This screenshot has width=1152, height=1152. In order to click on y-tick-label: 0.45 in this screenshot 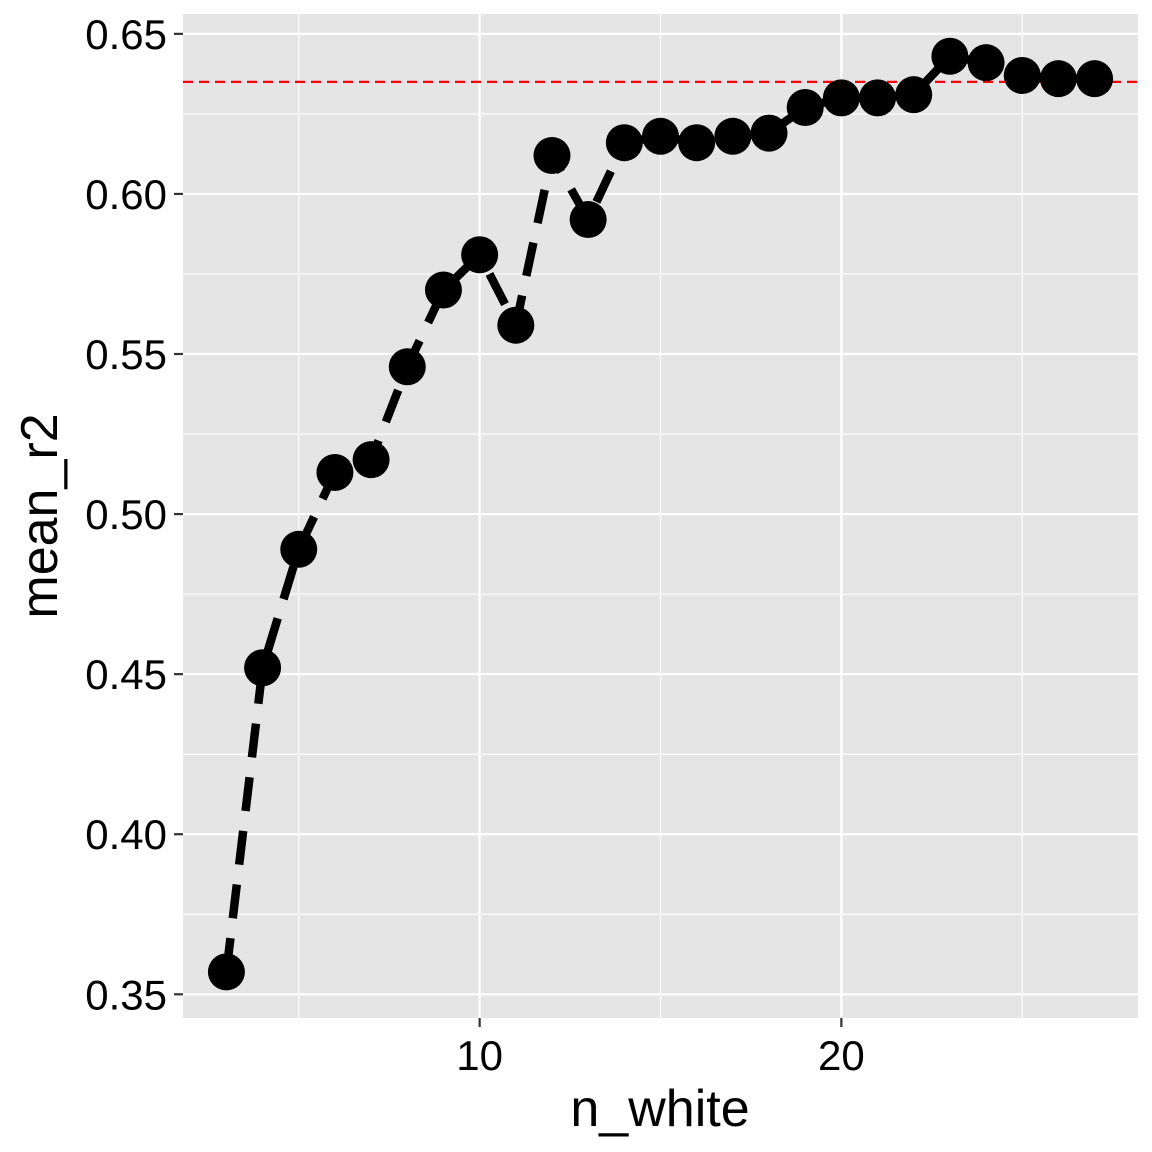, I will do `click(126, 674)`.